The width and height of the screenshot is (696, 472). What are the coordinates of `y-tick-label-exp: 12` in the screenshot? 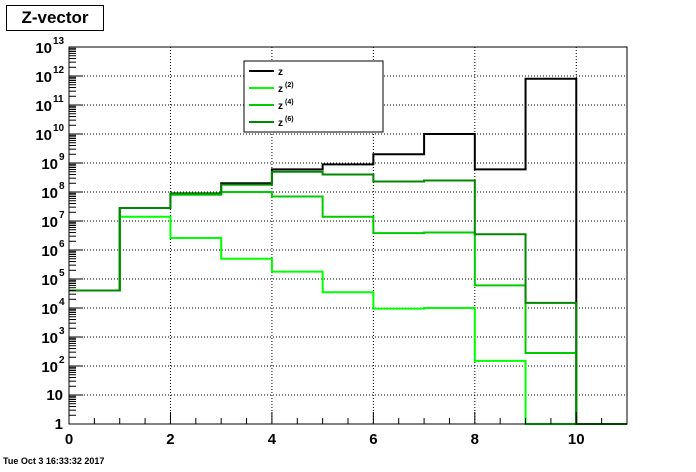 It's located at (59, 70).